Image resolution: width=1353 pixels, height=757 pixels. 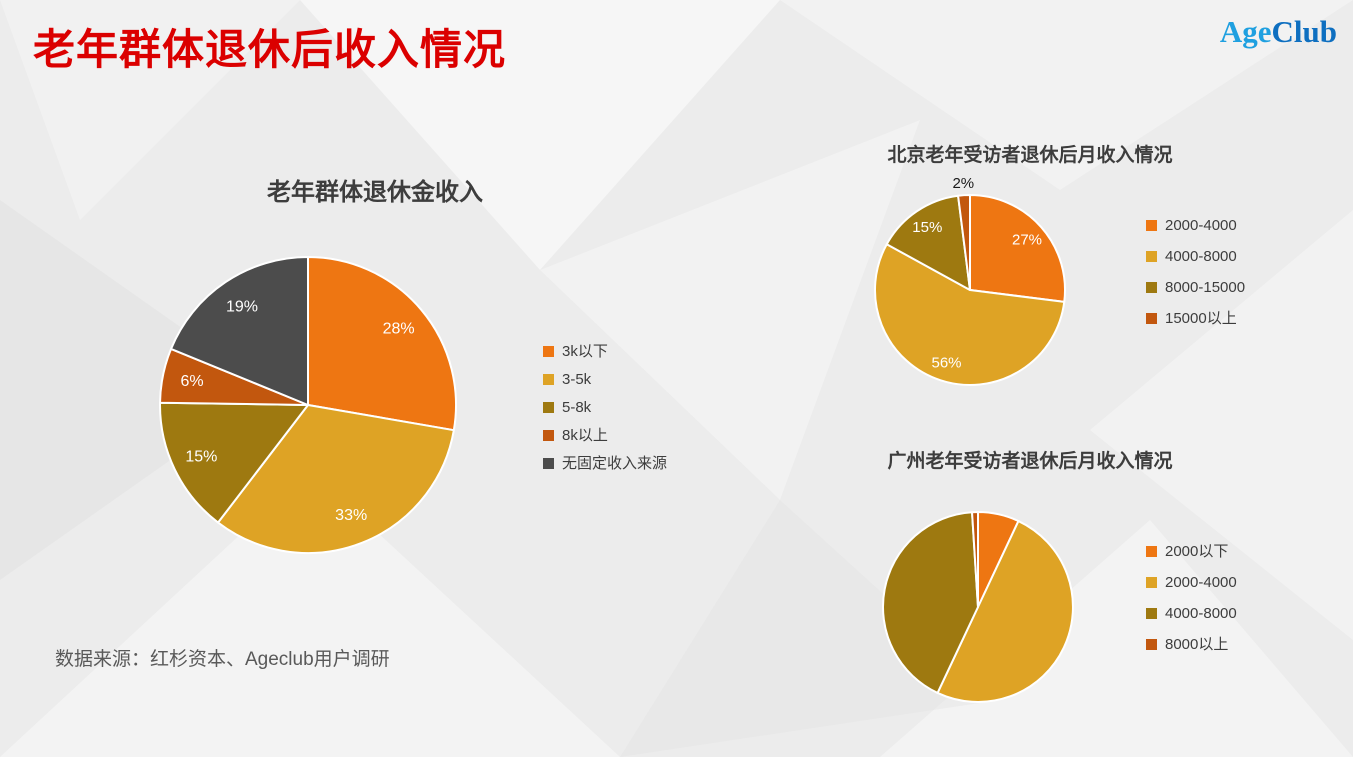 I want to click on legend-item: 3k以下, so click(x=605, y=351).